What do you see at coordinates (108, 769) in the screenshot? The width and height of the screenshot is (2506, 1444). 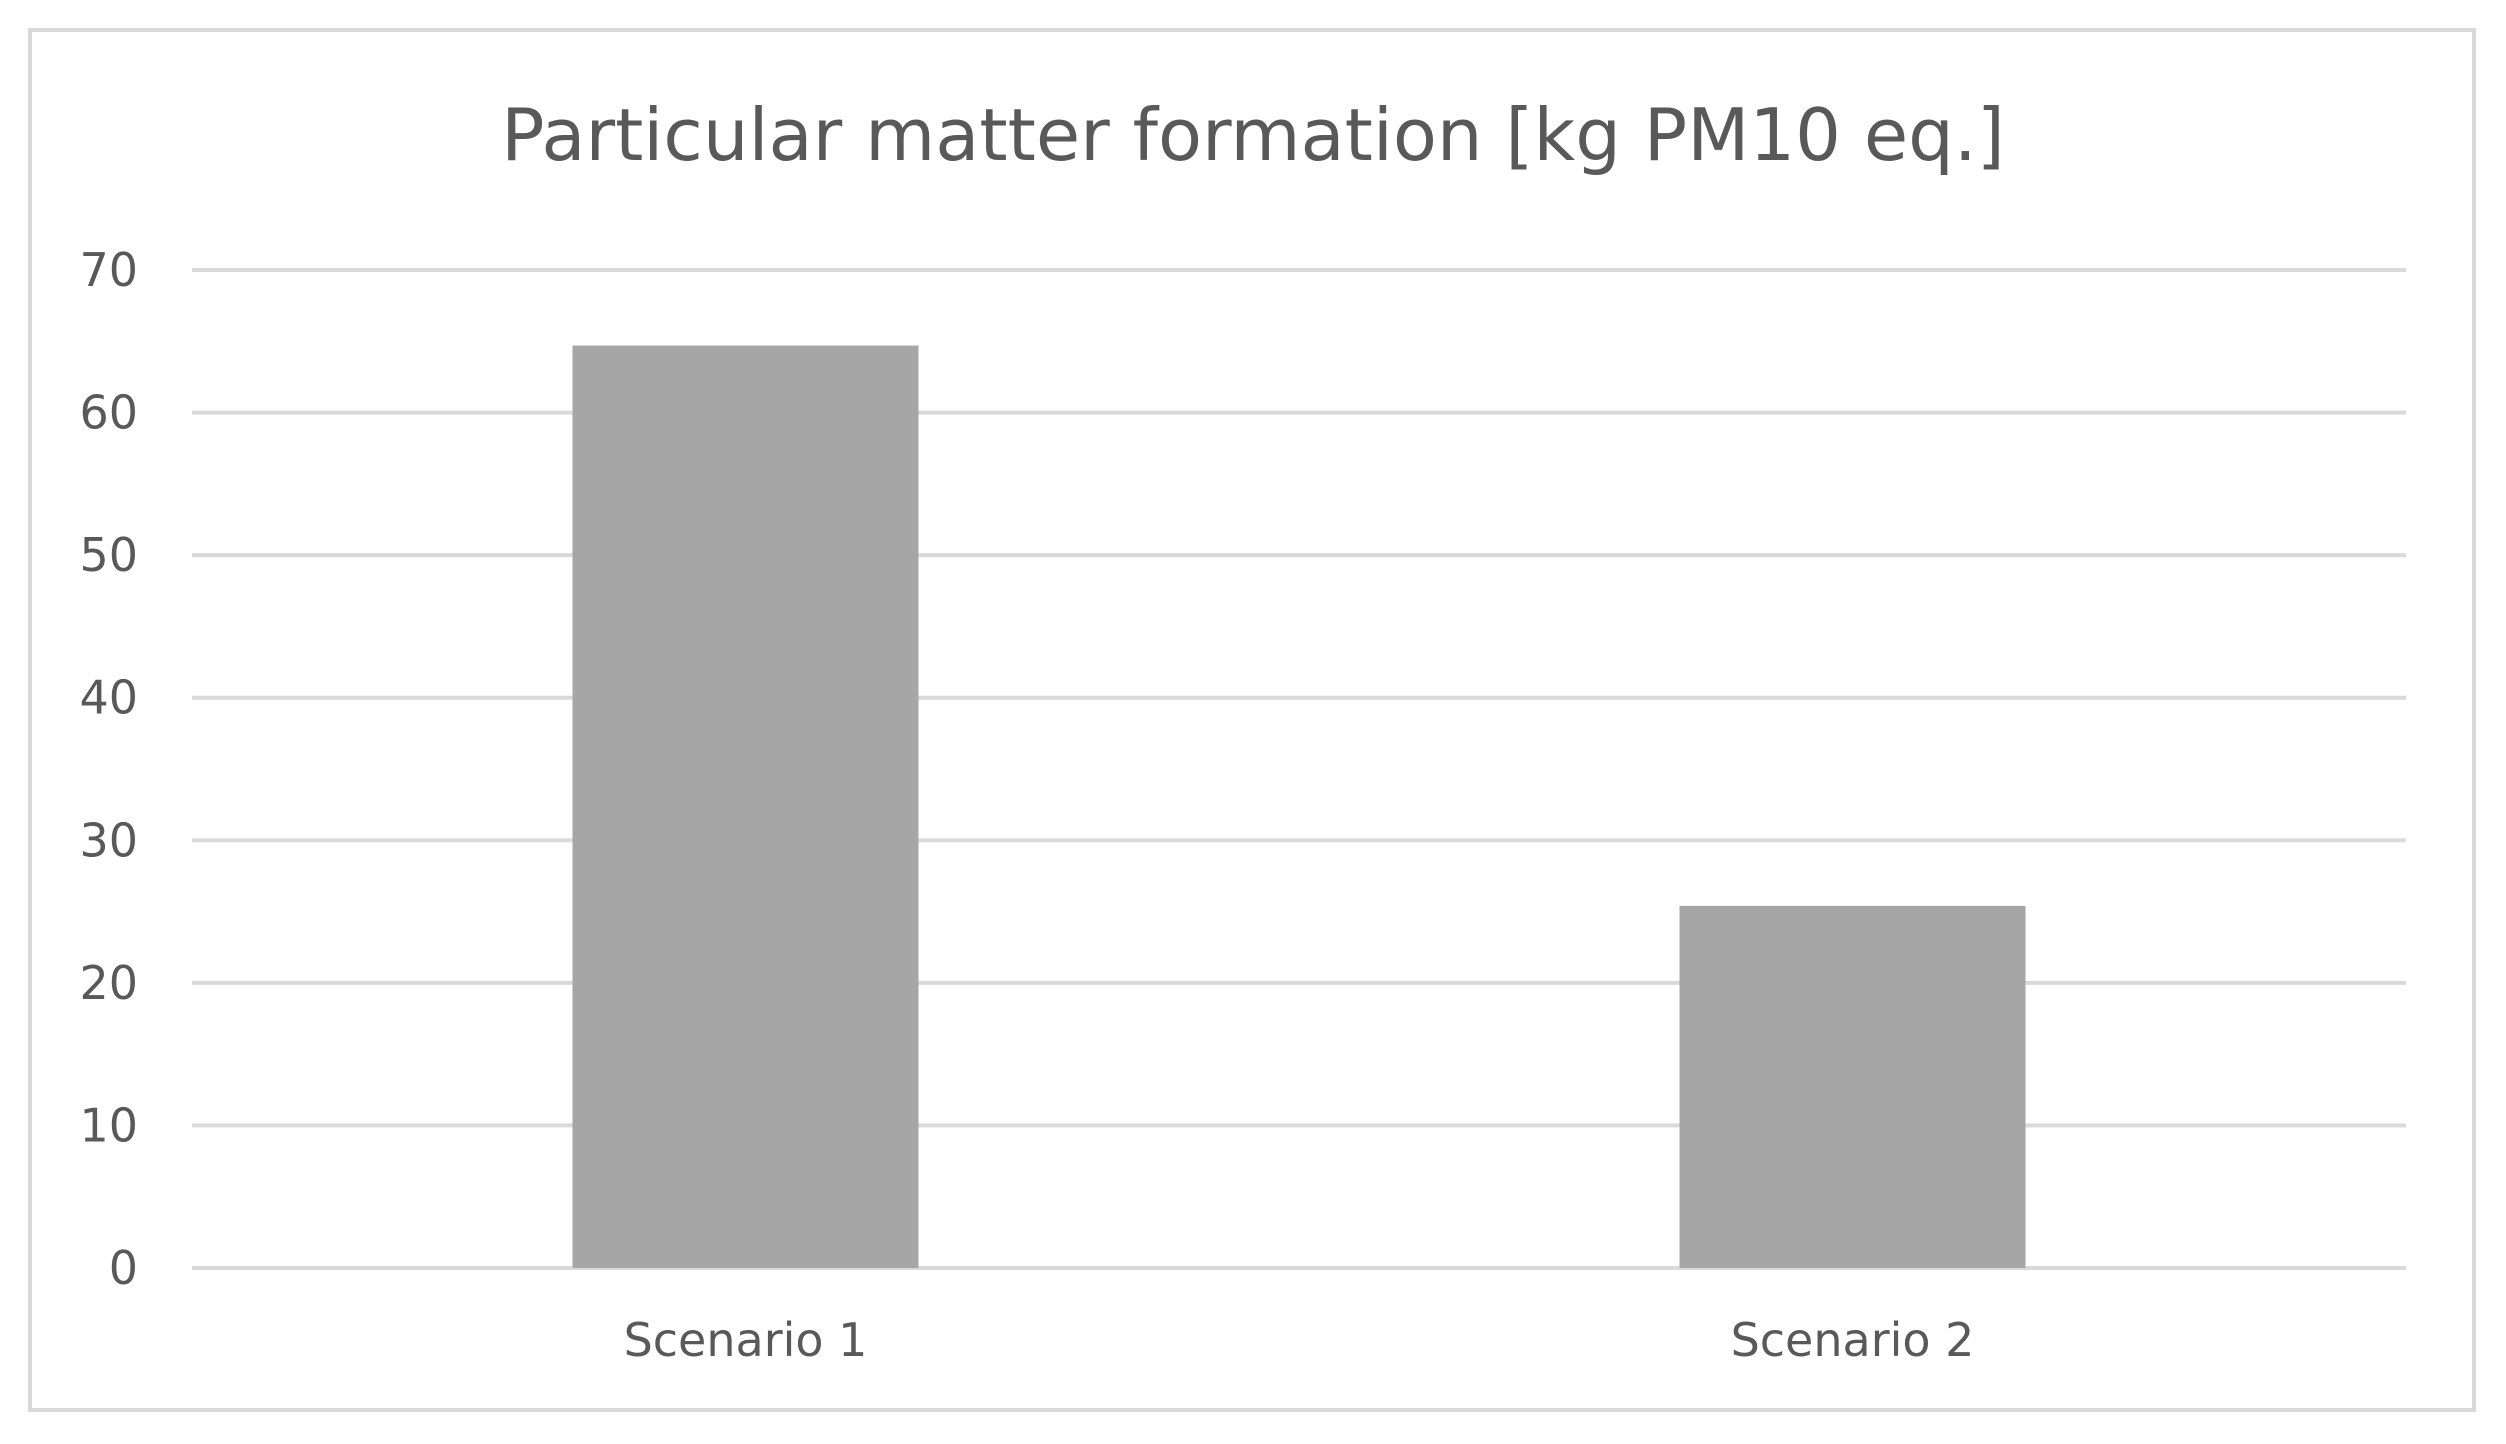 I see `y-axis-ticks: 0 10 20 30 40 50 60 70` at bounding box center [108, 769].